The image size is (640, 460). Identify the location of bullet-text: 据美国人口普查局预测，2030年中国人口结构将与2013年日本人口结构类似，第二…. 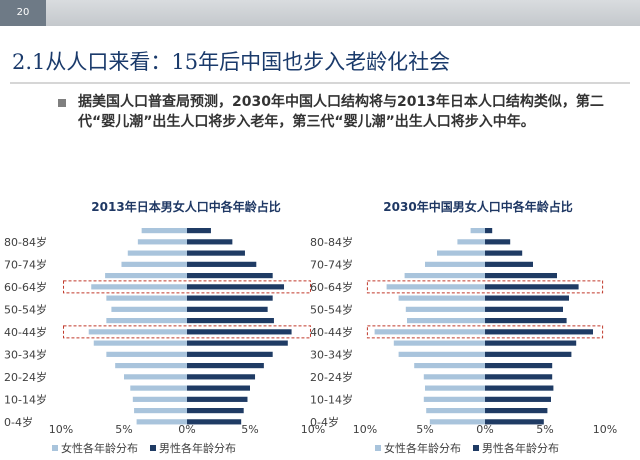
(341, 112).